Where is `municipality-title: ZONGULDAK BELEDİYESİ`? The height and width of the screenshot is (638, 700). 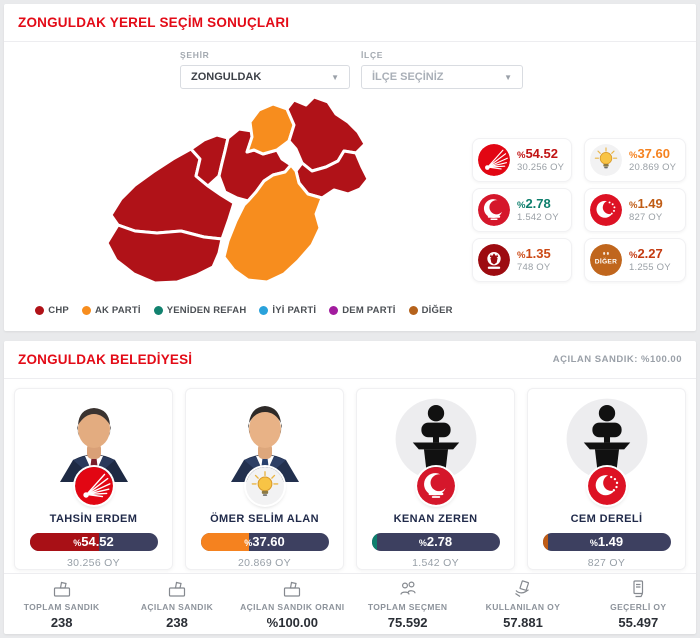
municipality-title: ZONGULDAK BELEDİYESİ is located at coordinates (105, 359).